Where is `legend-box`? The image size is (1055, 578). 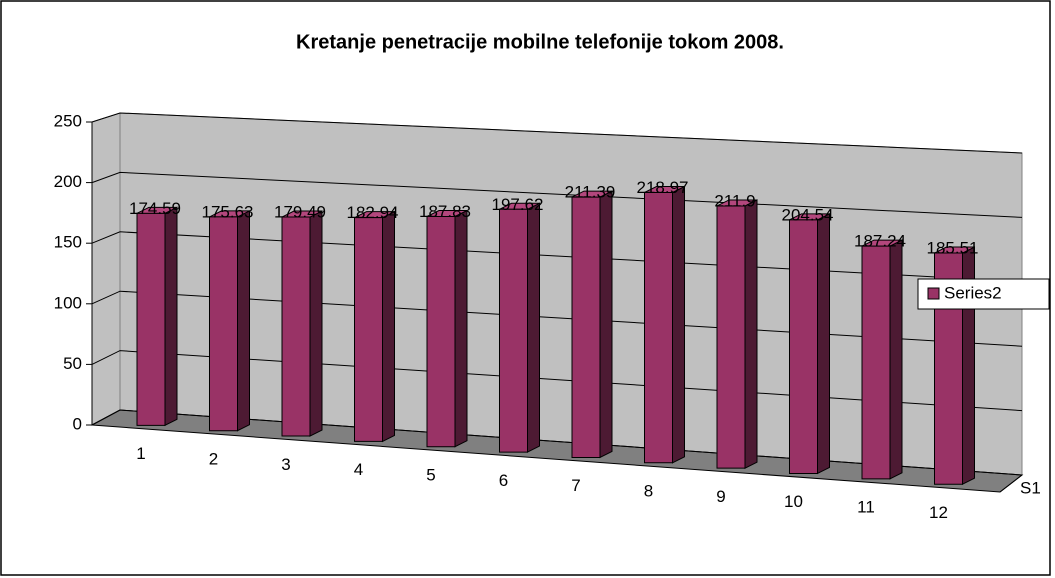
legend-box is located at coordinates (983, 294).